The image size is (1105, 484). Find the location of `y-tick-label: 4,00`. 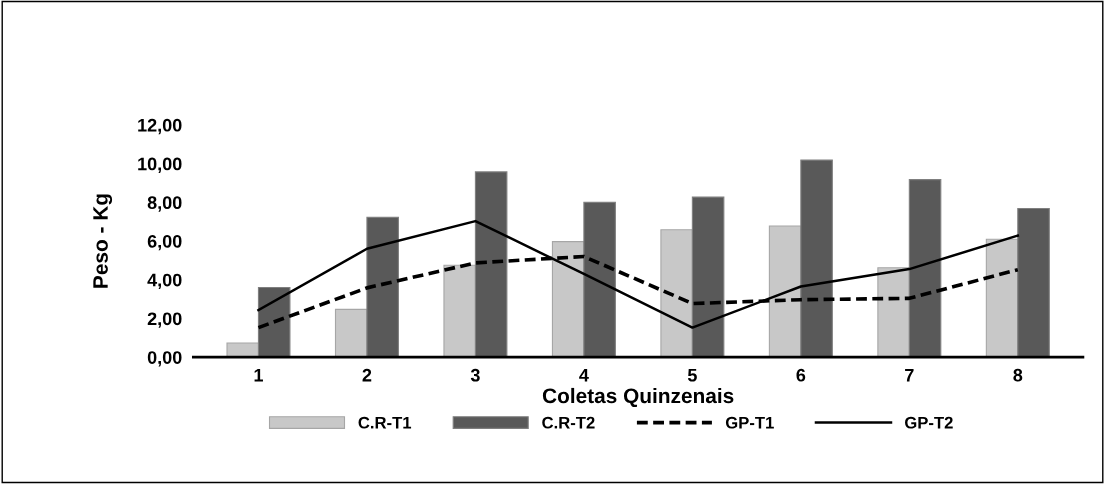

y-tick-label: 4,00 is located at coordinates (164, 281).